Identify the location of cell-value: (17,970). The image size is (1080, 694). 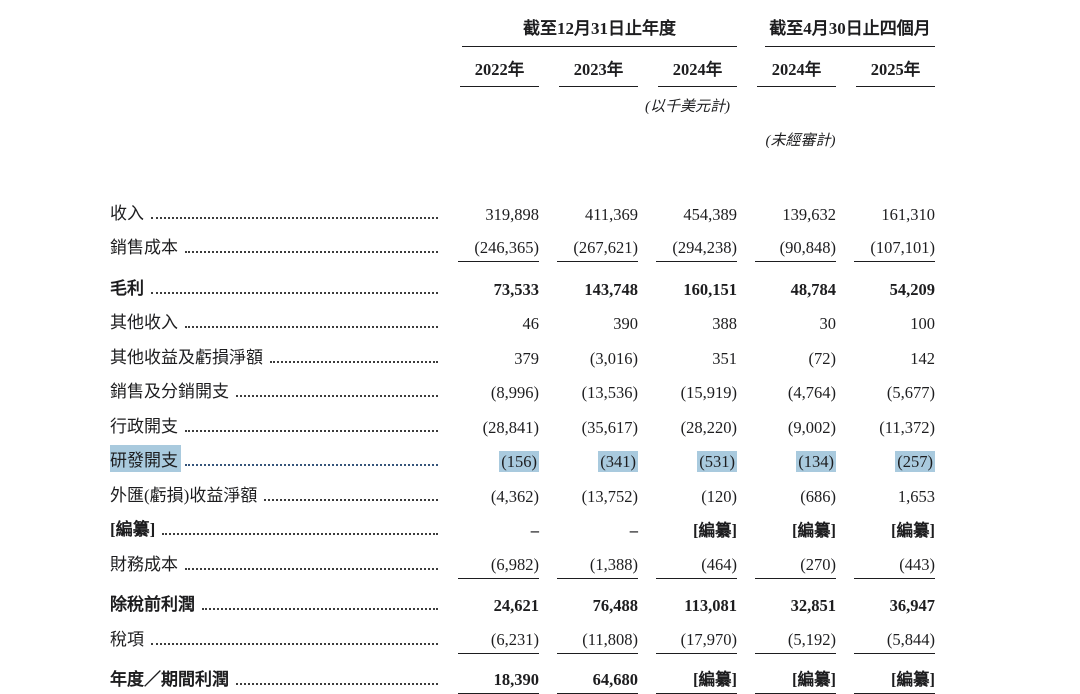
(709, 639).